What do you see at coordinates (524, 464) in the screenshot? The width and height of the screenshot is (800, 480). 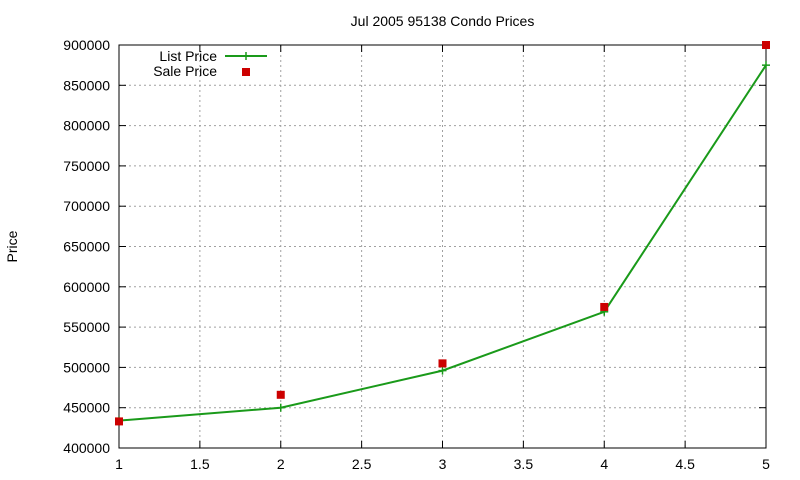 I see `x-tick-label: 3.5` at bounding box center [524, 464].